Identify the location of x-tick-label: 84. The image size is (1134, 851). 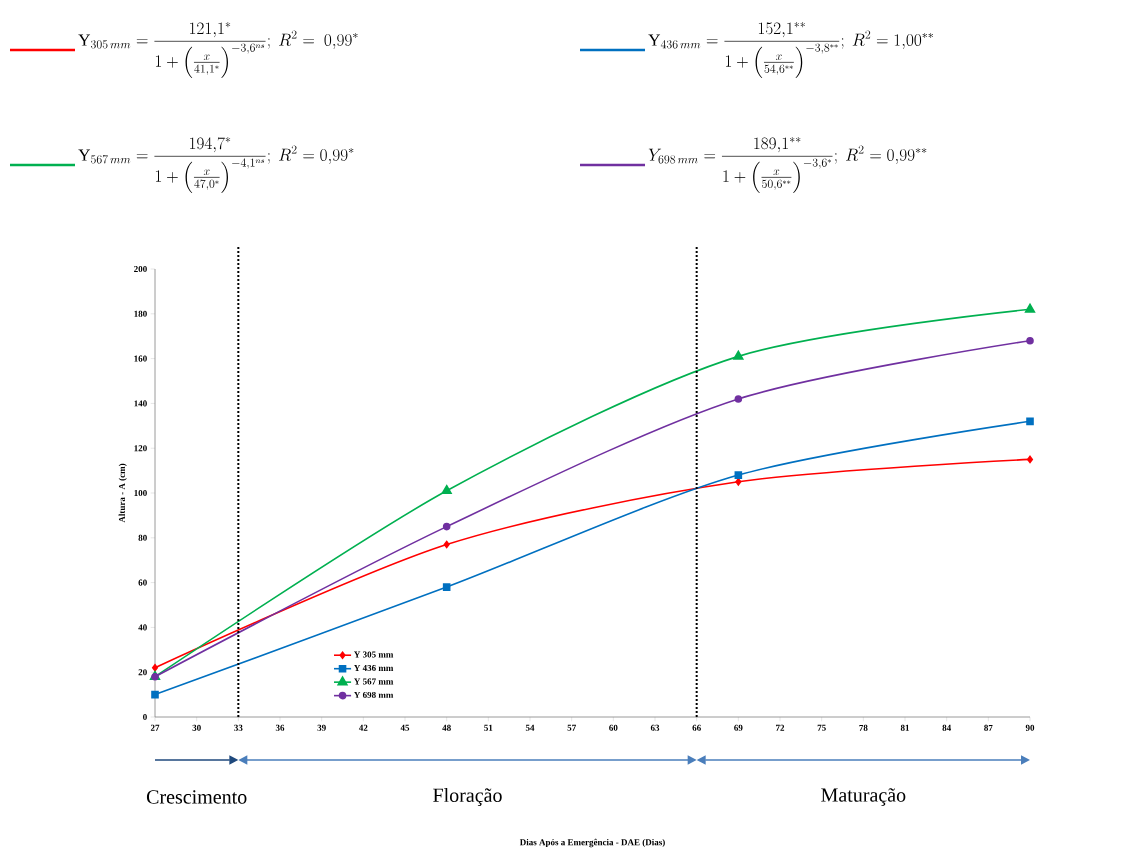
(947, 728).